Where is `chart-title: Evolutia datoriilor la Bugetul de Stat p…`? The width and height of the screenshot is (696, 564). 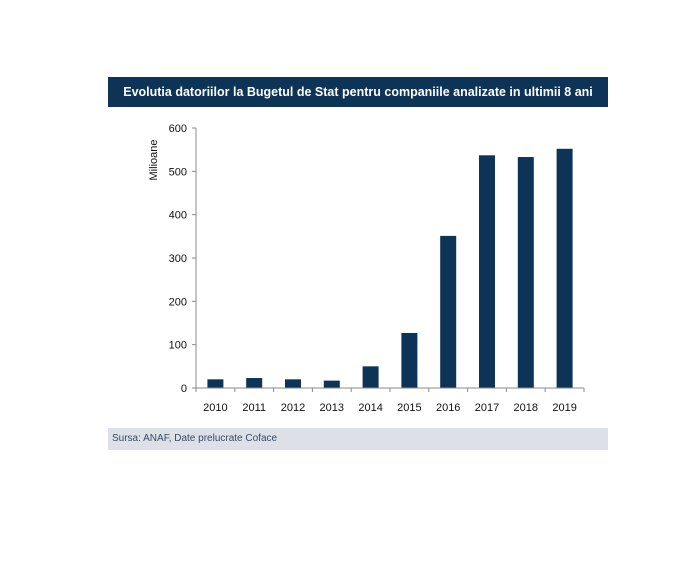
chart-title: Evolutia datoriilor la Bugetul de Stat p… is located at coordinates (358, 92).